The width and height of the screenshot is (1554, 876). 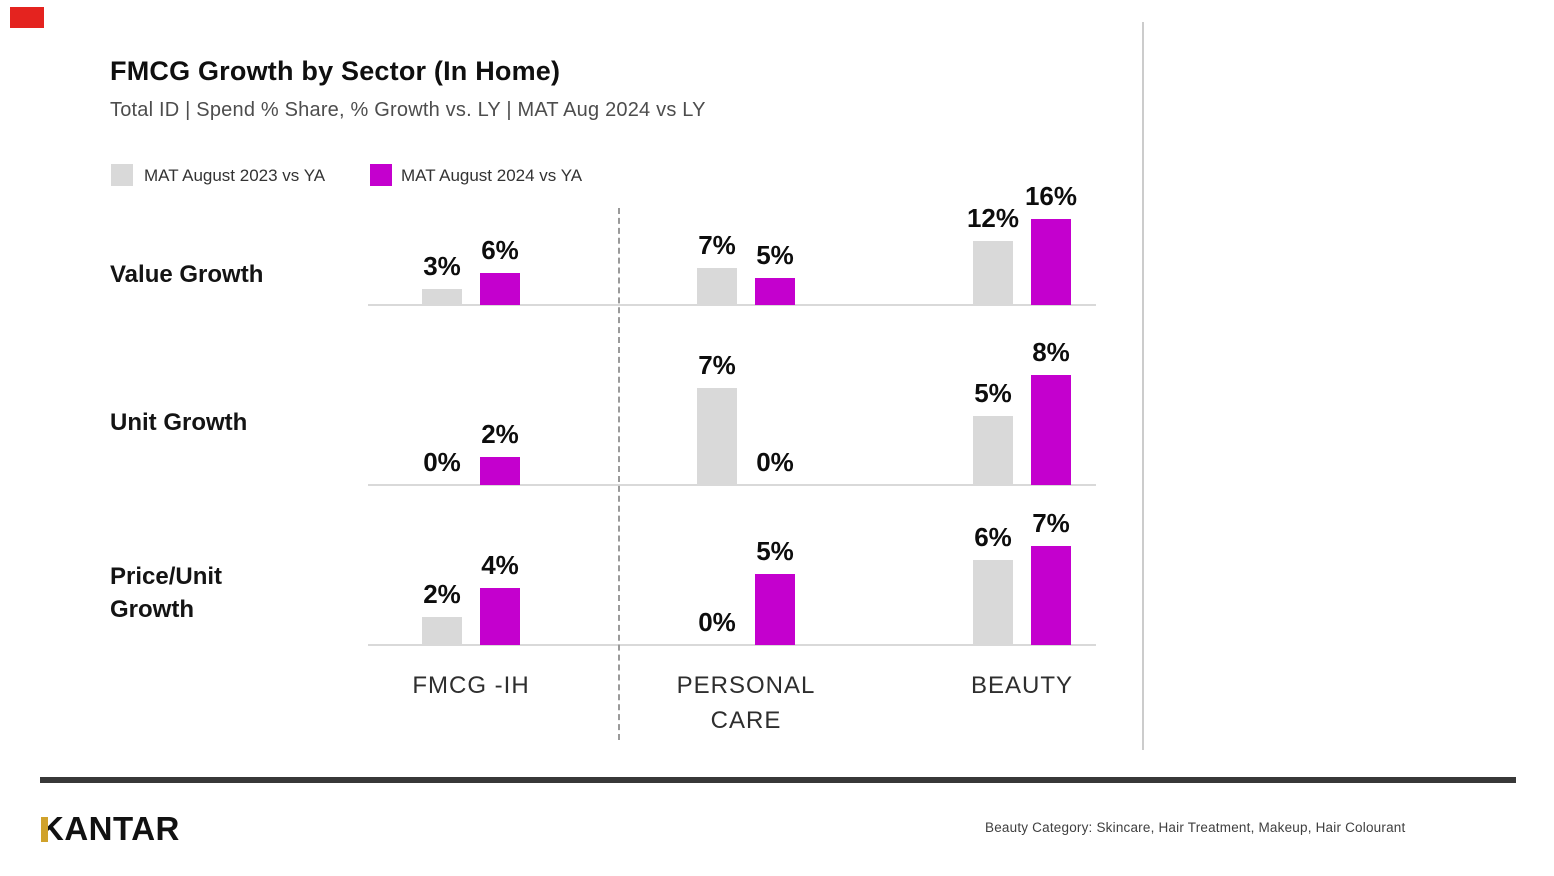 I want to click on bar-price-unit-growth-beauty-2023, so click(x=993, y=602).